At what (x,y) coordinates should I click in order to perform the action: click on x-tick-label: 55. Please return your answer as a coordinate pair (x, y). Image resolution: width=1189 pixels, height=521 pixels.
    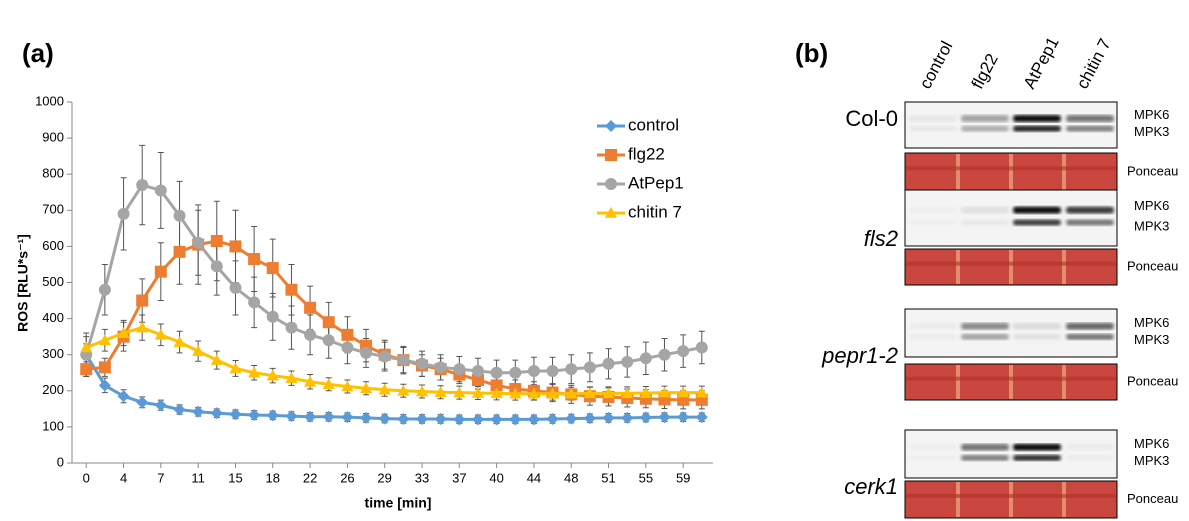
    Looking at the image, I should click on (646, 477).